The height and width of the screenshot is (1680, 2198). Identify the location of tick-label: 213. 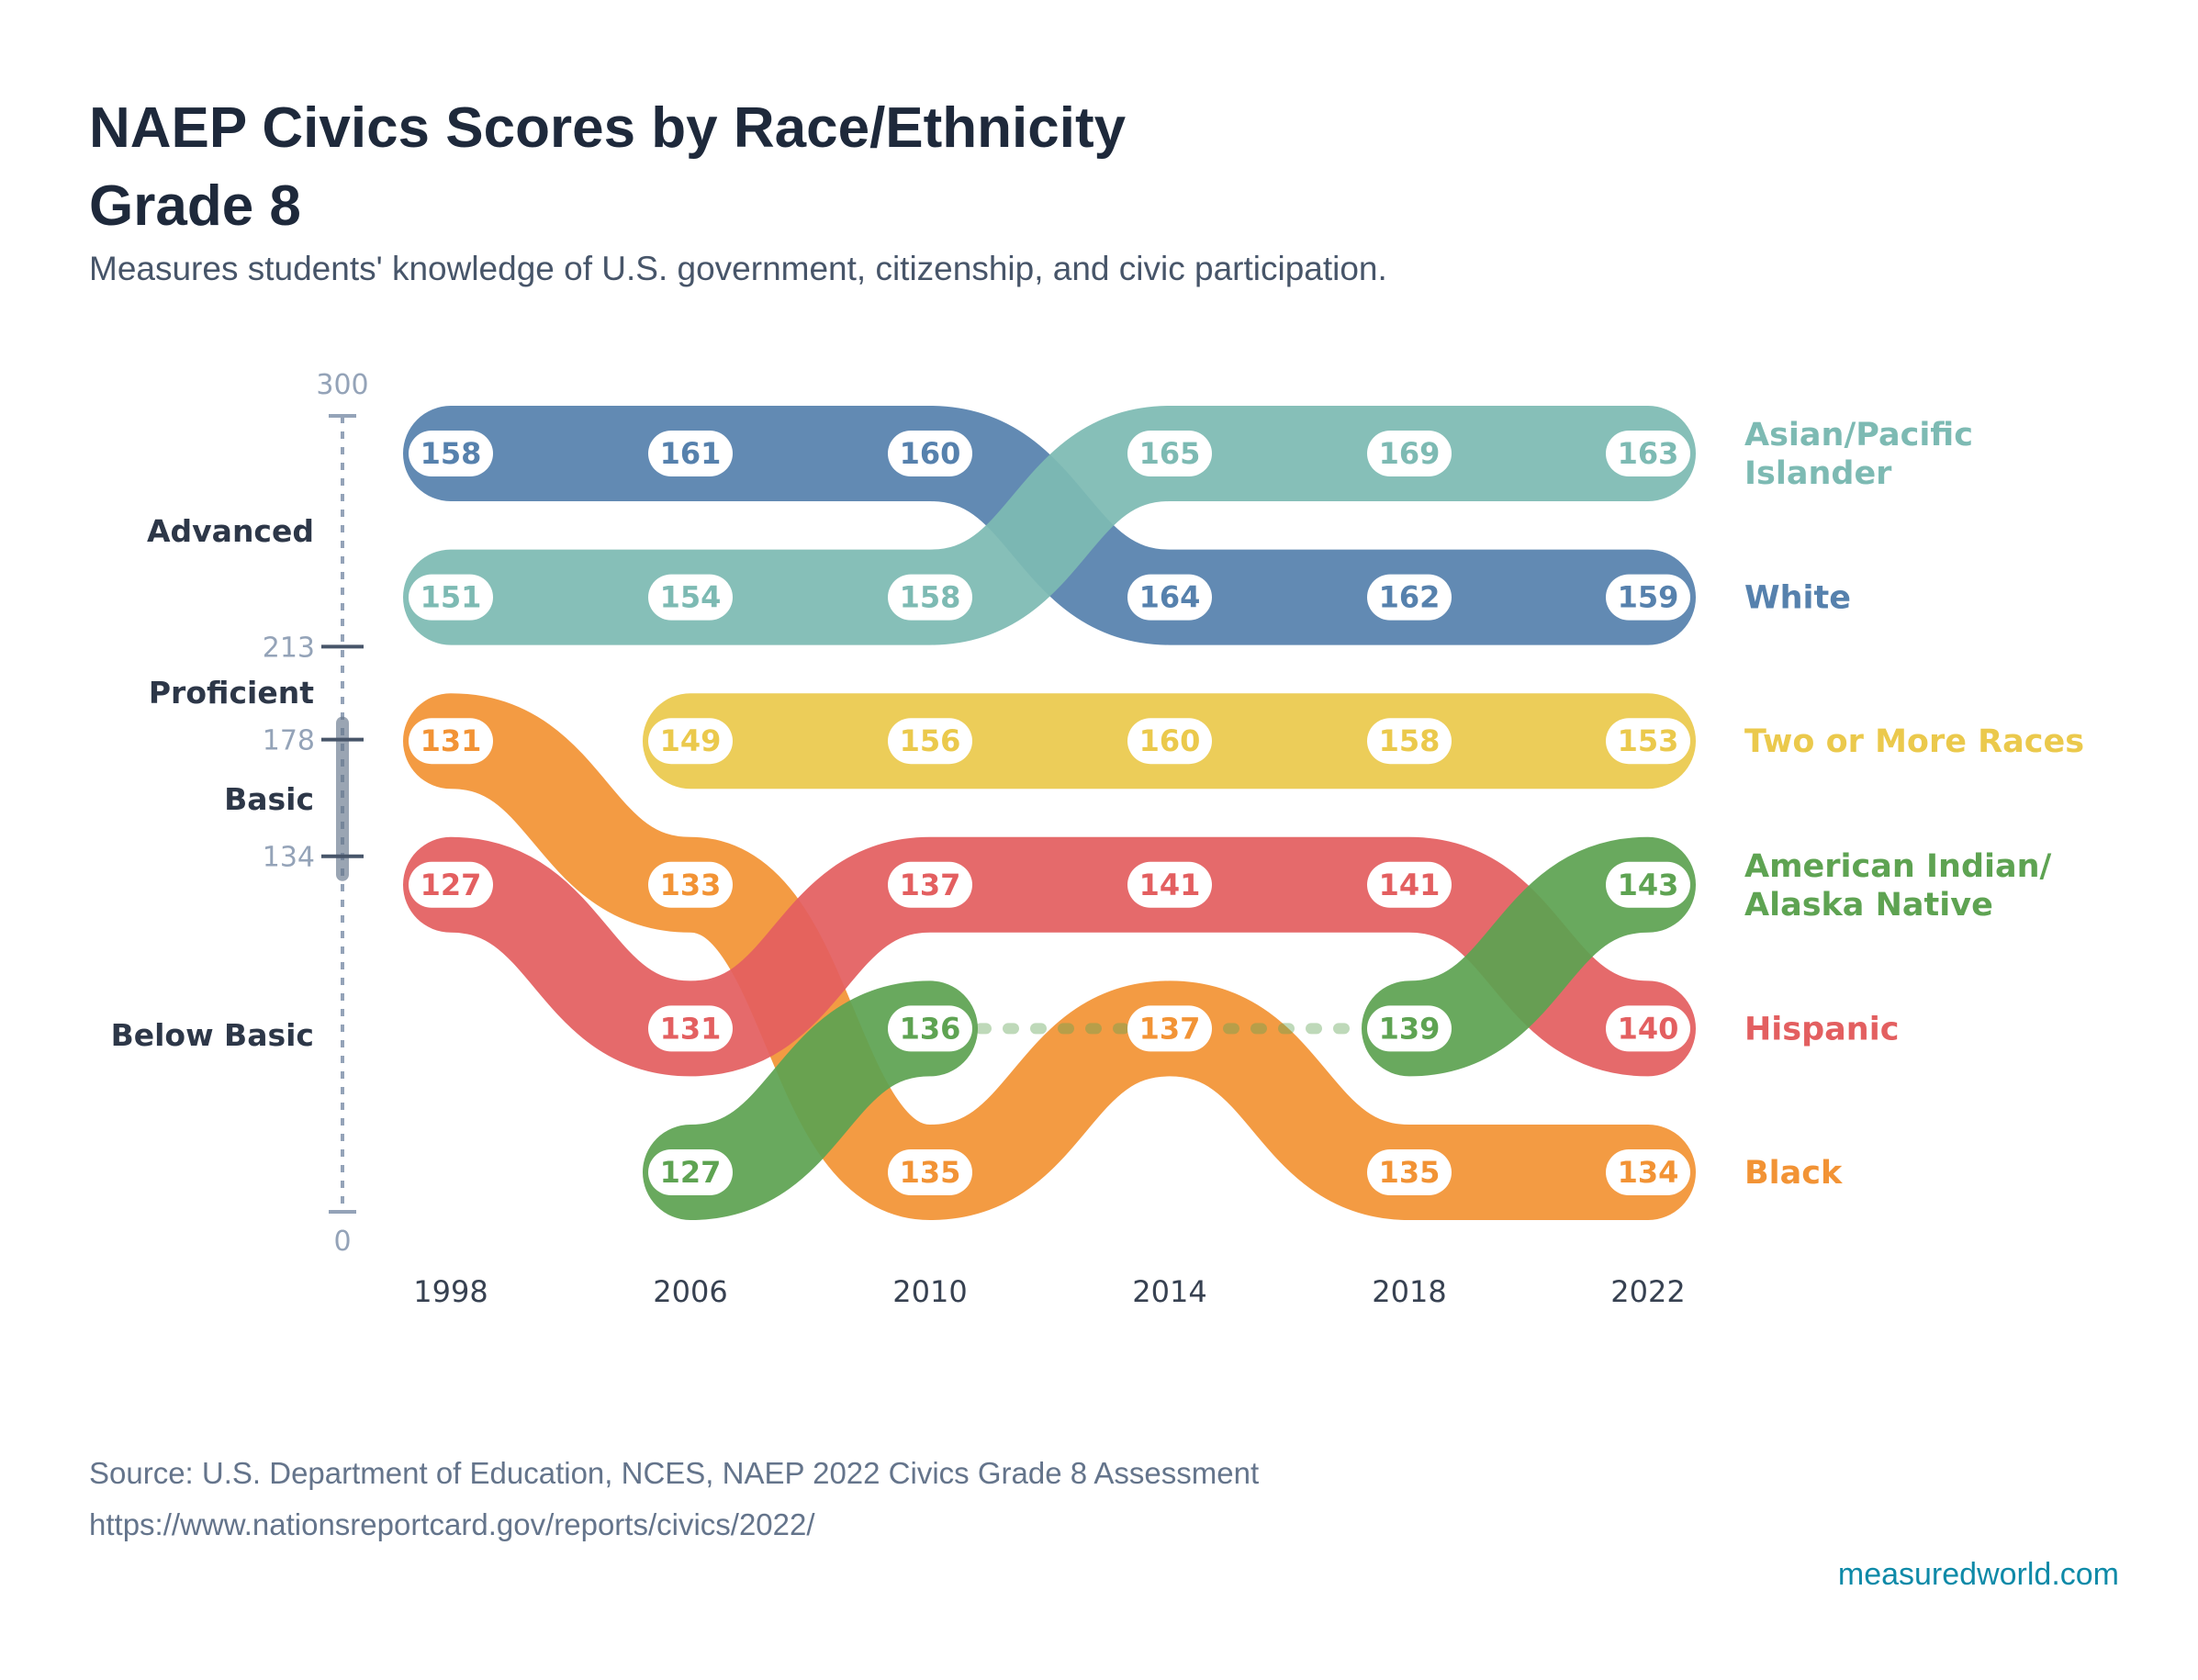
(289, 648).